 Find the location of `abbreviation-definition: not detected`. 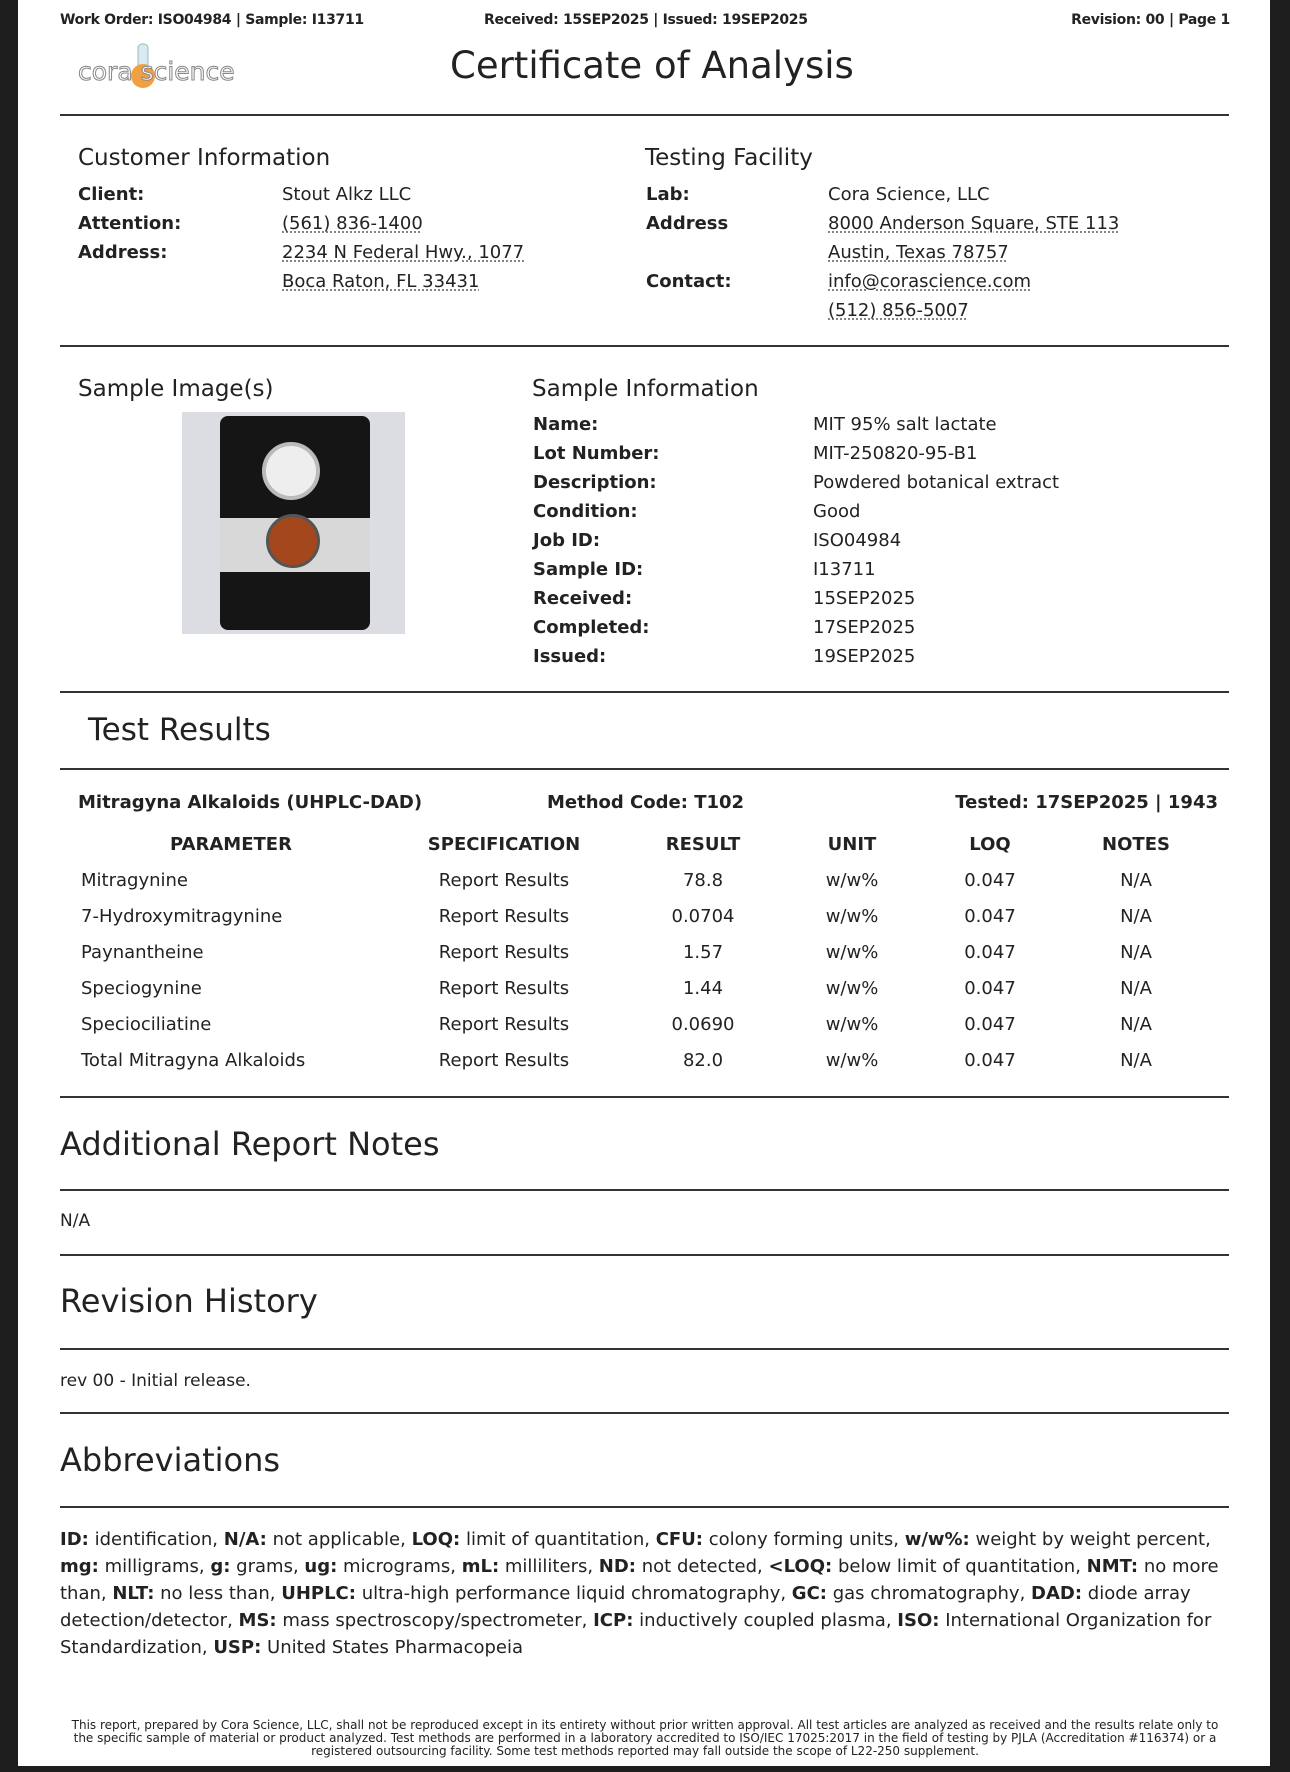

abbreviation-definition: not detected is located at coordinates (699, 1566).